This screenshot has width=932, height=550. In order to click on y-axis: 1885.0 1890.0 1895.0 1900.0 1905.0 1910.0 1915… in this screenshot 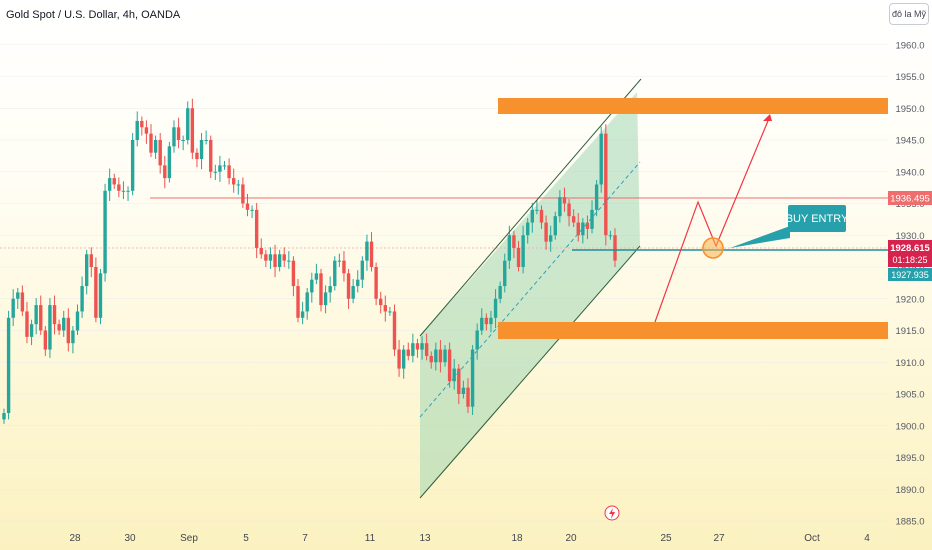, I will do `click(909, 283)`.